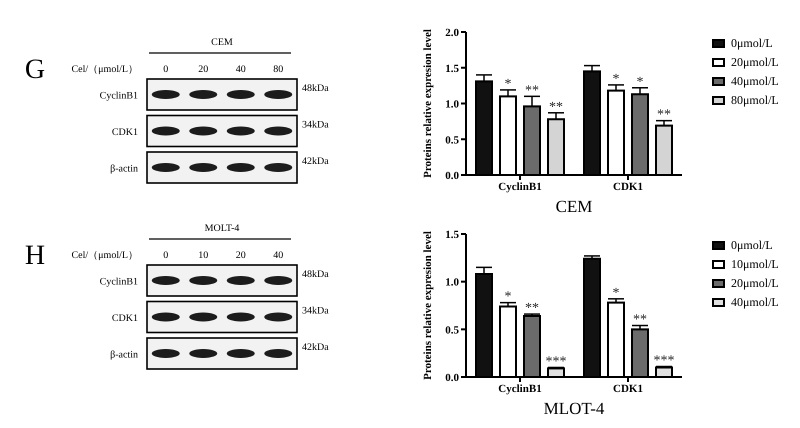  I want to click on legend-label: 10μmol/L, so click(755, 264).